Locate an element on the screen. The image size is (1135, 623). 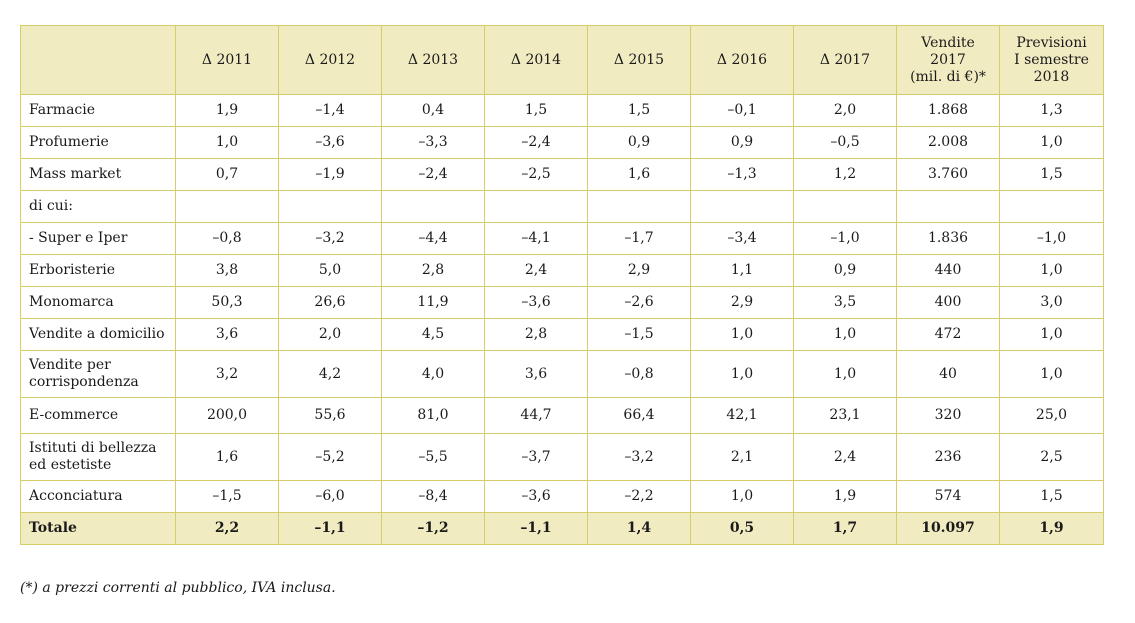
row-label-line: Profumerie is located at coordinates (69, 142).